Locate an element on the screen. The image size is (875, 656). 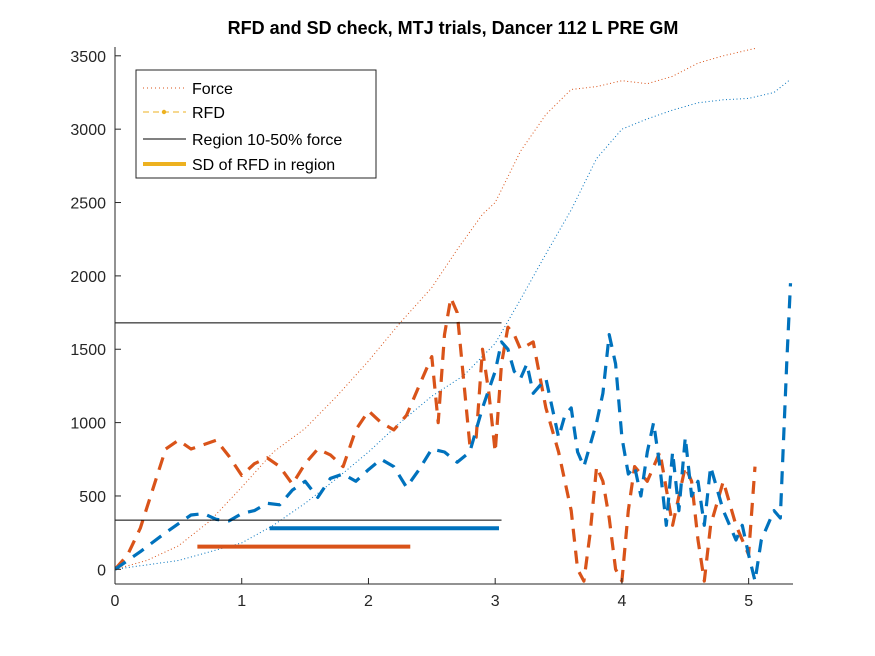
y-tick-label-0: 0 is located at coordinates (101, 570).